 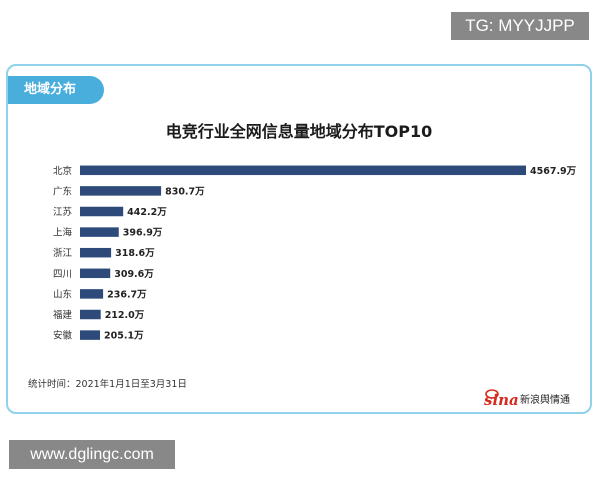 What do you see at coordinates (62, 171) in the screenshot?
I see `category-label: 北京` at bounding box center [62, 171].